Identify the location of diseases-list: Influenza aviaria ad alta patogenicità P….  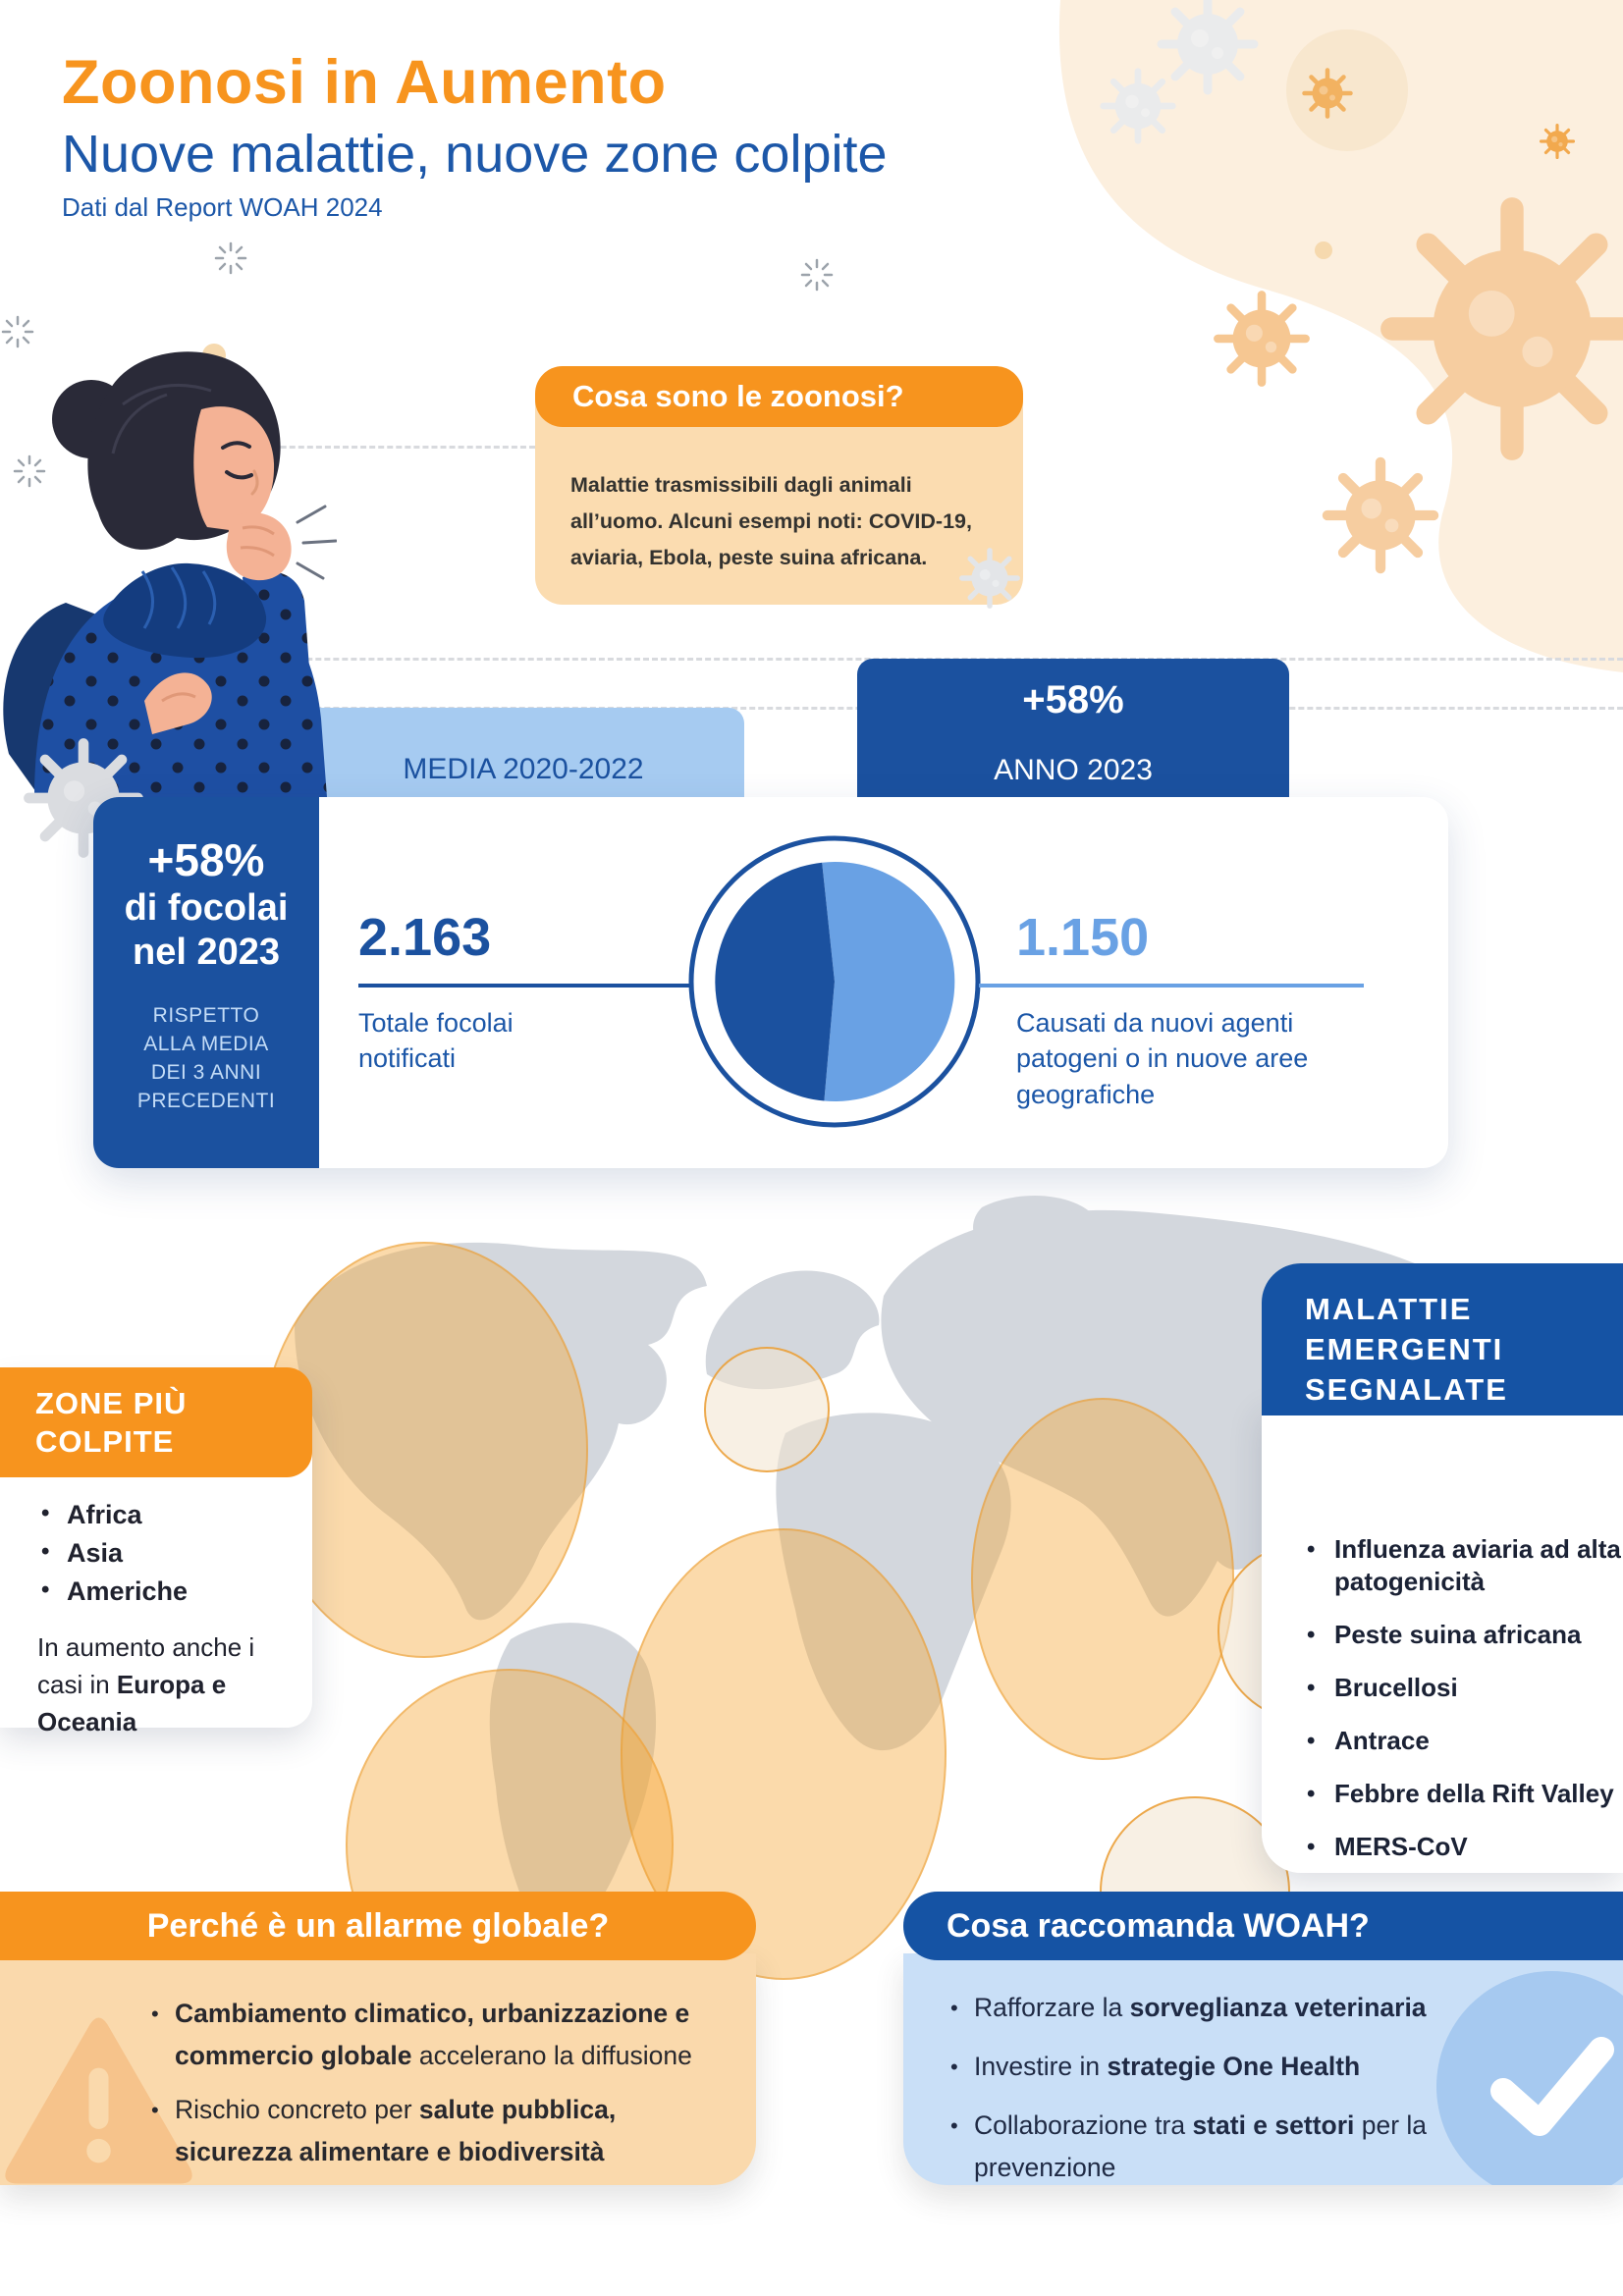
(1462, 1698).